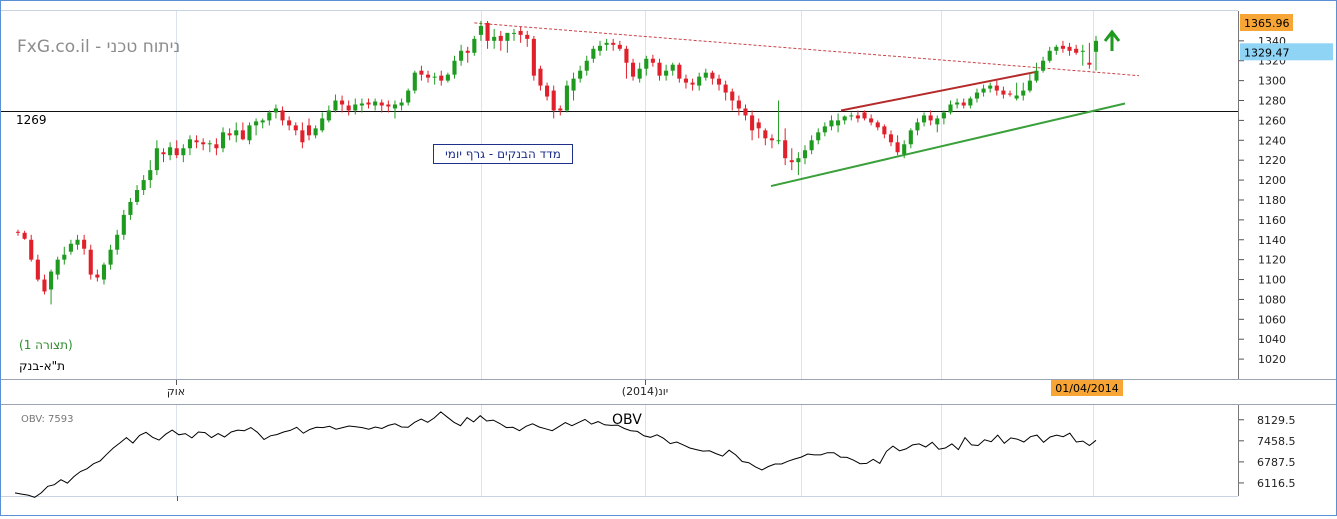 Image resolution: width=1337 pixels, height=519 pixels. Describe the element at coordinates (46, 345) in the screenshot. I see `variant-label: (תצורה 1)` at that location.